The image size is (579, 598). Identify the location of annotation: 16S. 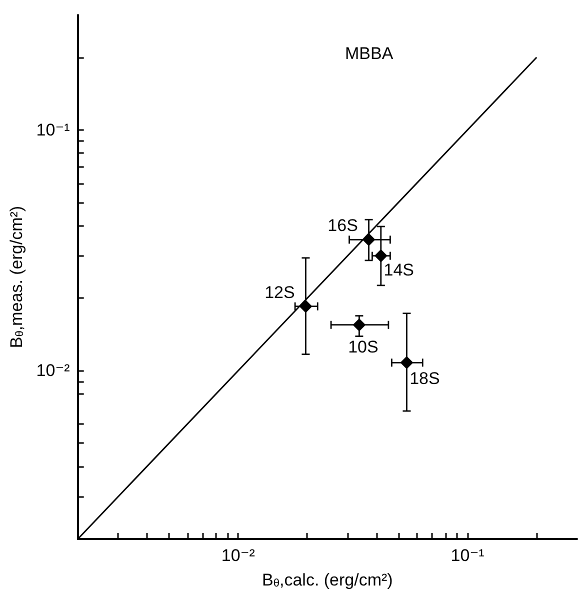
(343, 226).